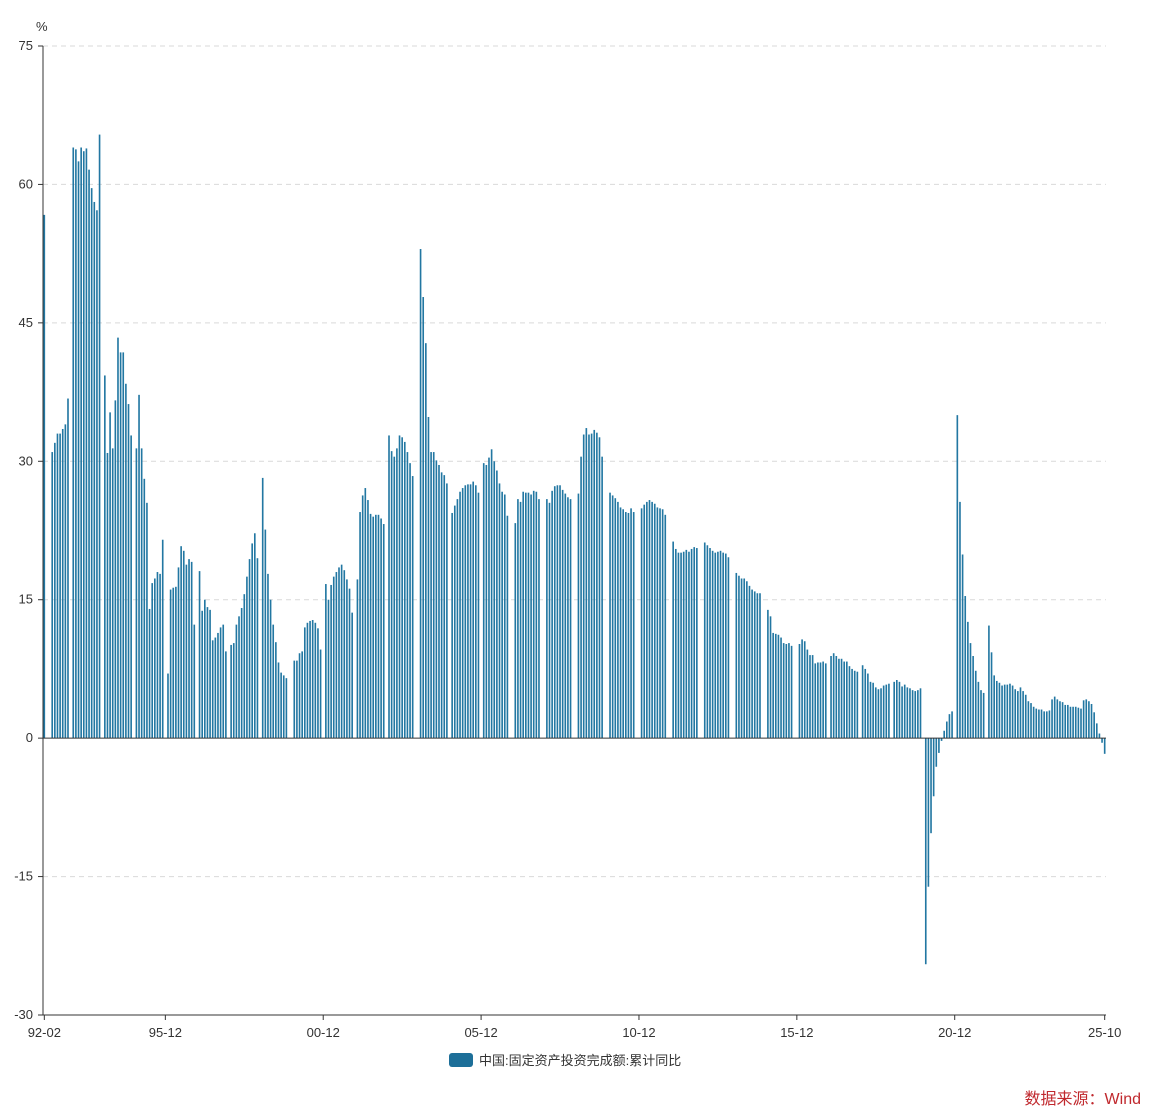 The height and width of the screenshot is (1109, 1169). What do you see at coordinates (565, 1059) in the screenshot?
I see `legend: 中国:固定资产投资完成额:累计同比` at bounding box center [565, 1059].